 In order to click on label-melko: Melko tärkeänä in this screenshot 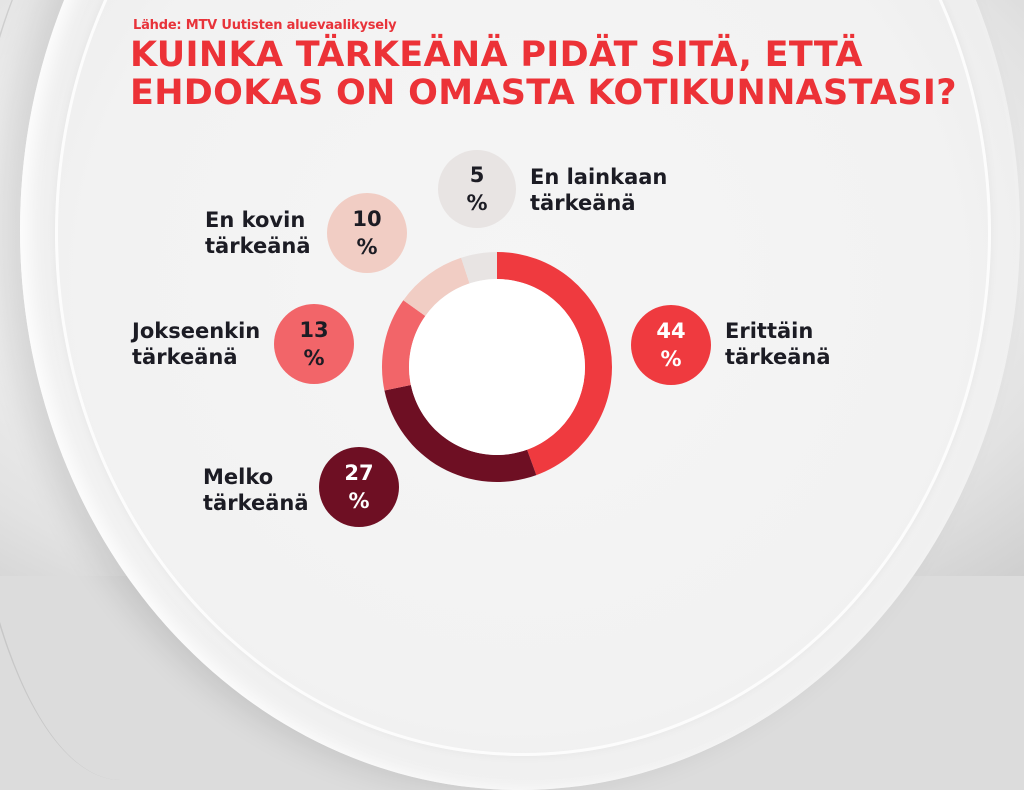, I will do `click(256, 490)`.